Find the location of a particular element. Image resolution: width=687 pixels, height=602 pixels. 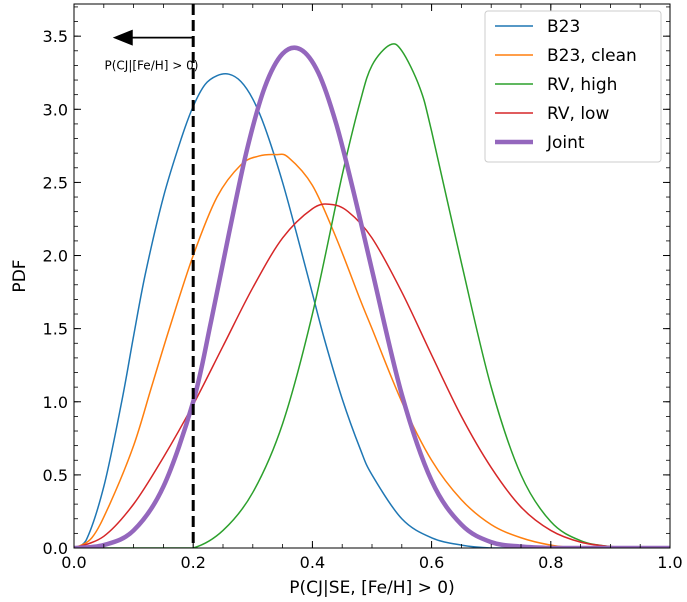

x-tick-label: 0.6 is located at coordinates (431, 562).